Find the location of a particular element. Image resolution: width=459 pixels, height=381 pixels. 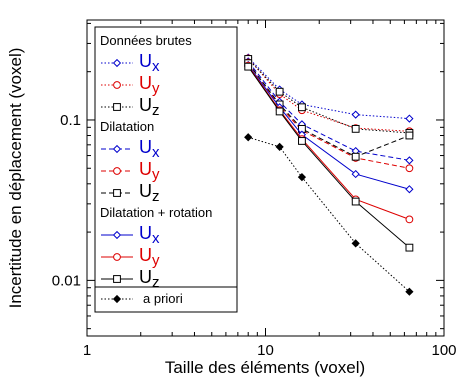

y-tick-label: 0.01 is located at coordinates (66, 280).